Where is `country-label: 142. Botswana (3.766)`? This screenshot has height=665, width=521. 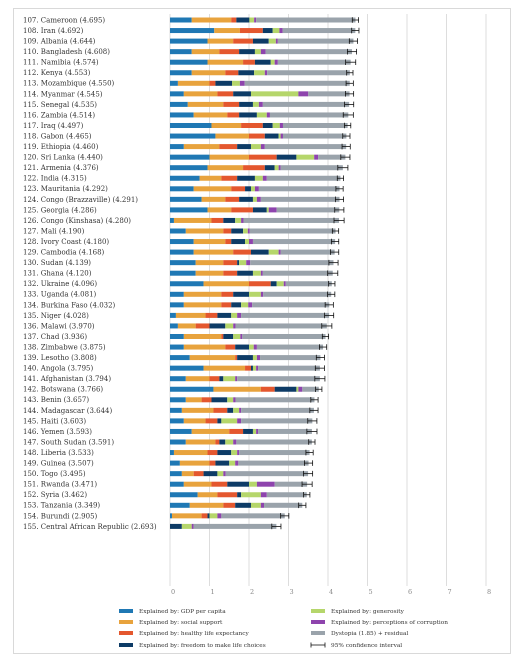
country-label: 142. Botswana (3.766) is located at coordinates (63, 390).